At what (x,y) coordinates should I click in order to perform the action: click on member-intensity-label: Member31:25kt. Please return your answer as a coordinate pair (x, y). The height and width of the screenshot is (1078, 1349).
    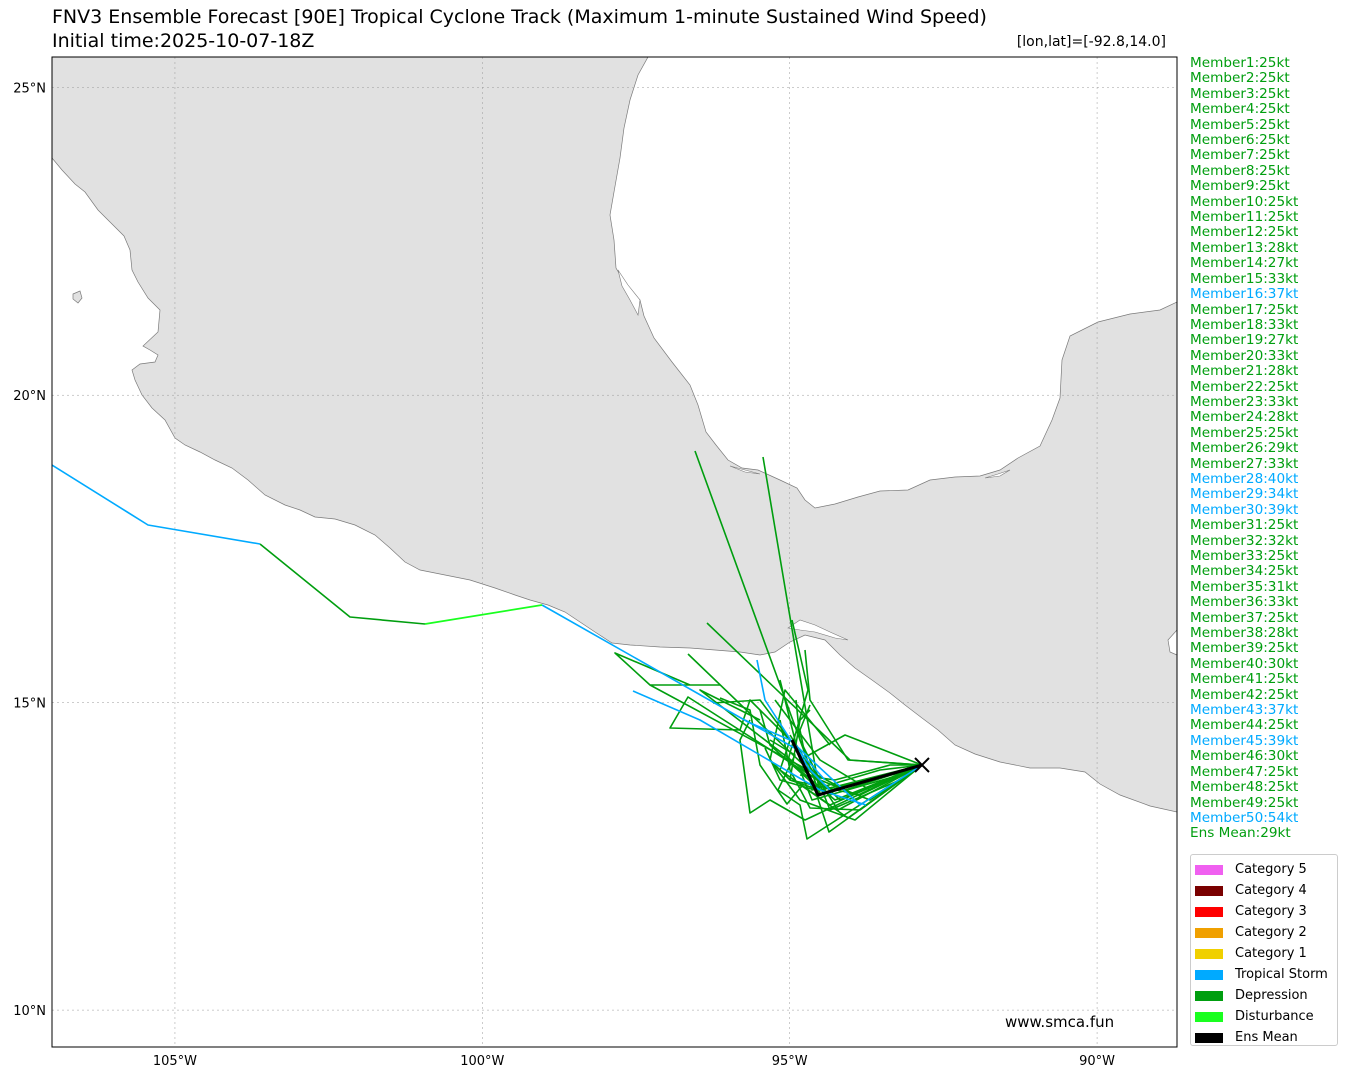
    Looking at the image, I should click on (1244, 525).